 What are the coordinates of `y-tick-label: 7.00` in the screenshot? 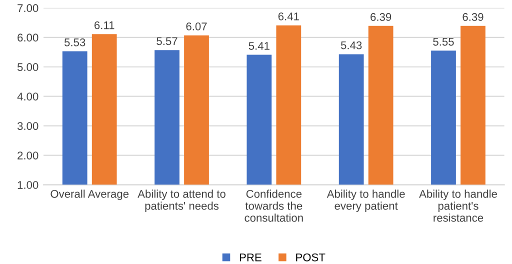 It's located at (28, 8).